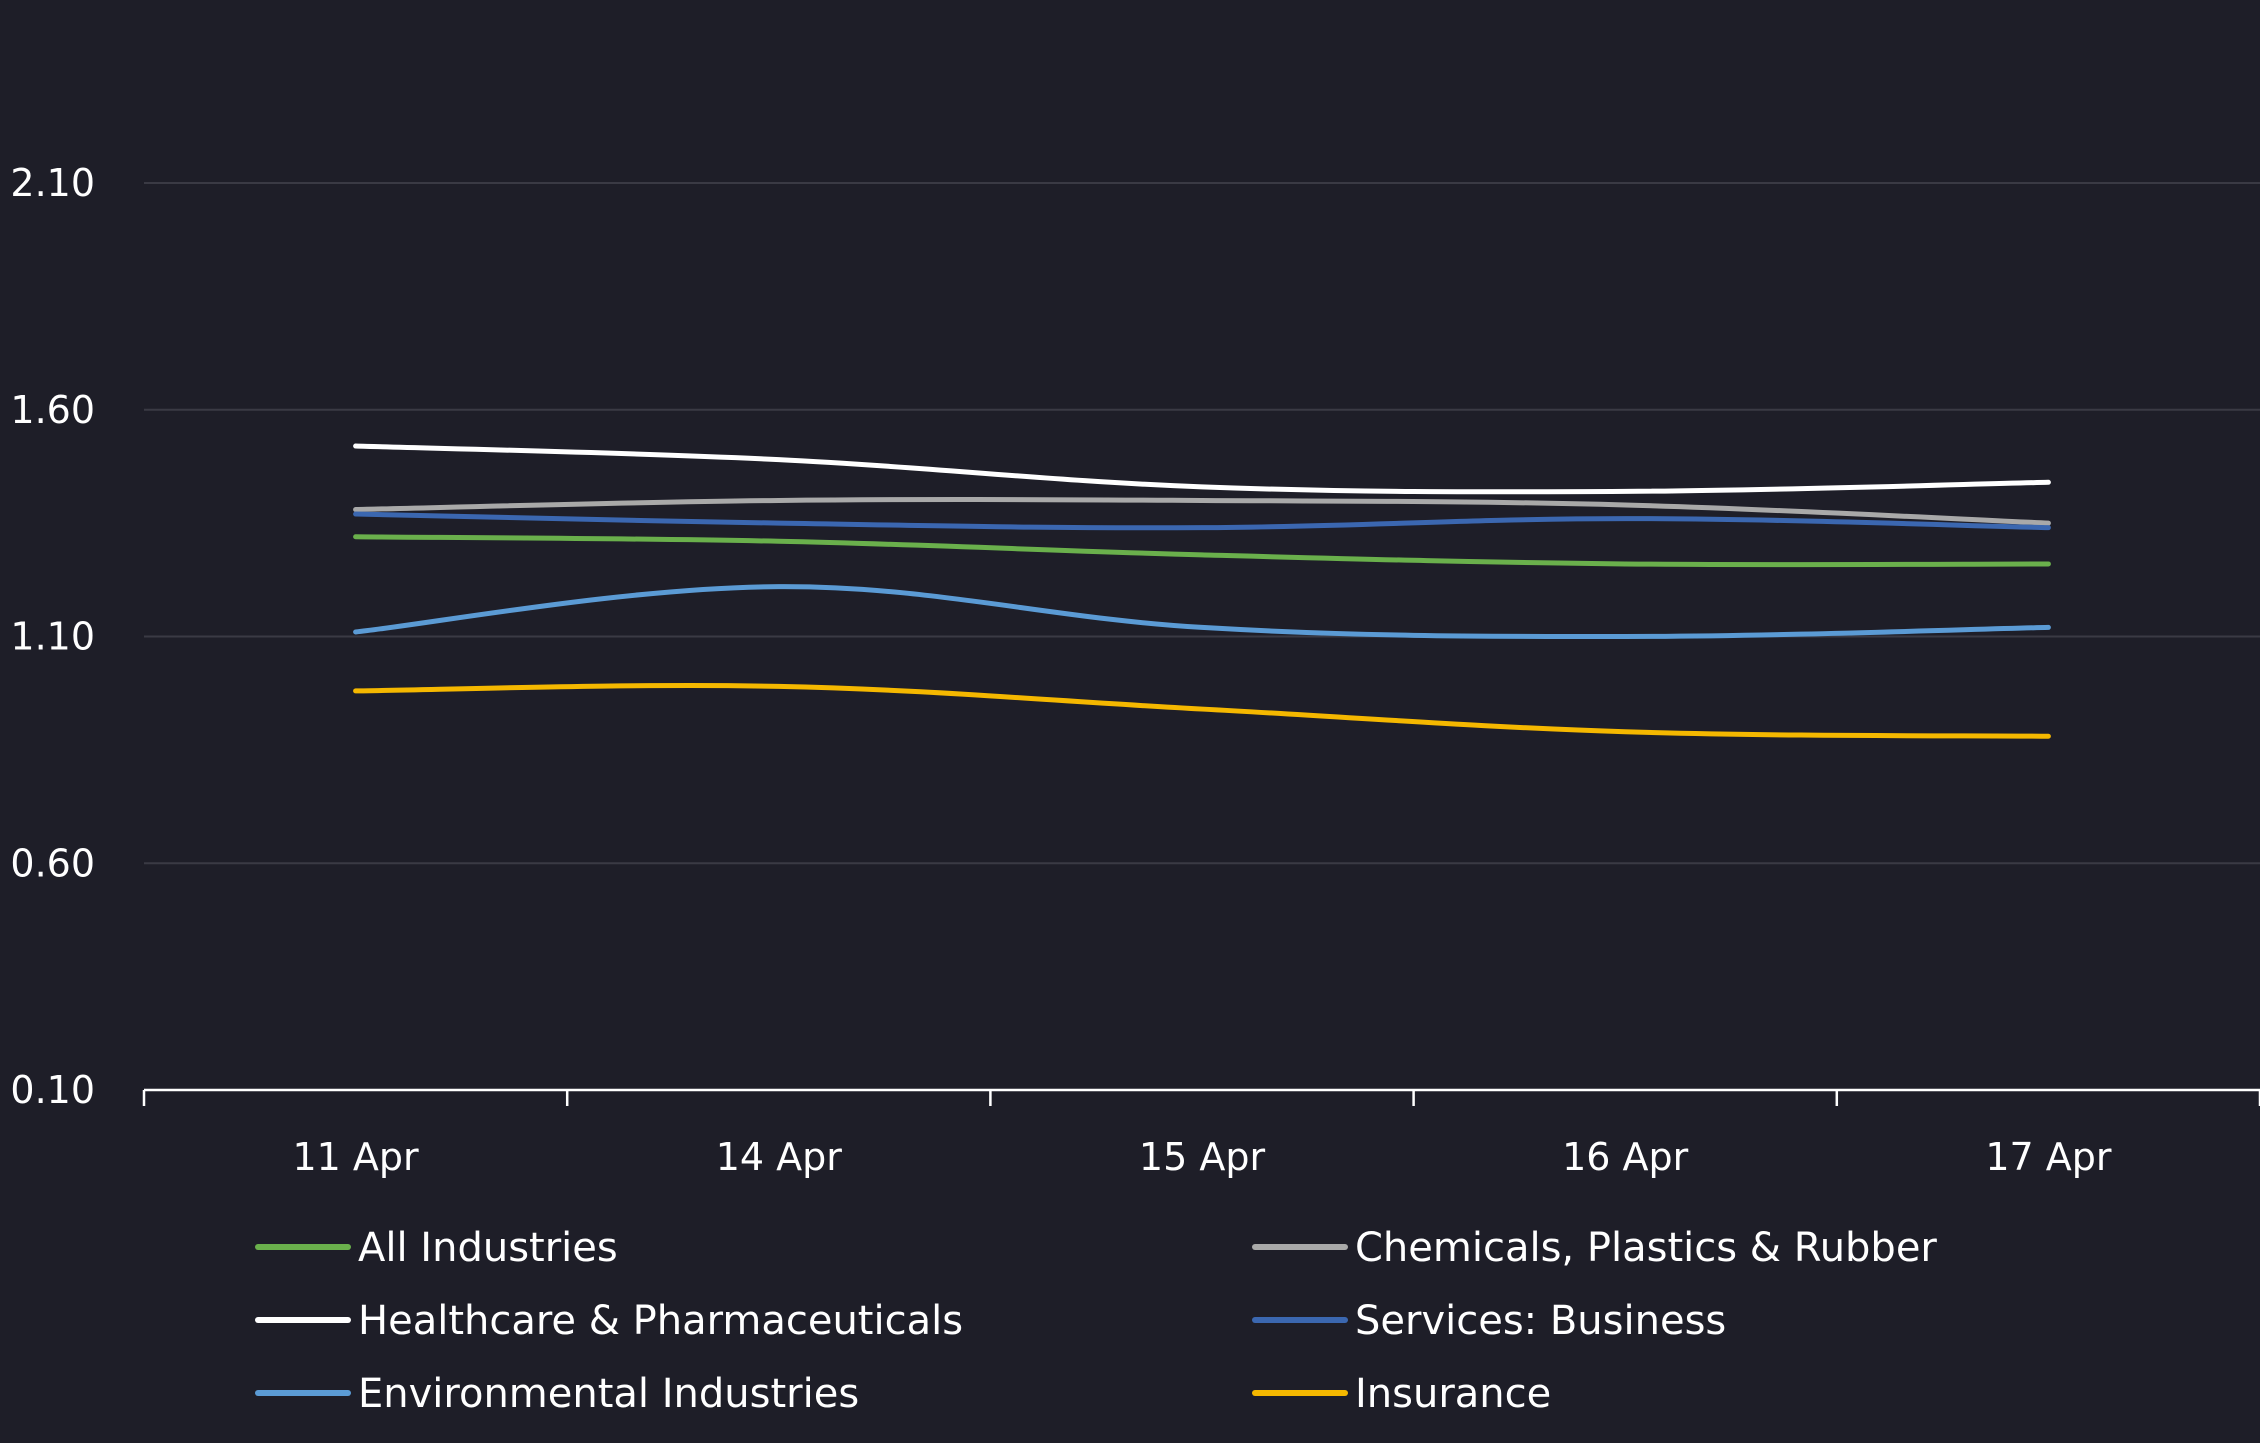 The image size is (2260, 1443). I want to click on y-tick-label: 1.60, so click(52, 410).